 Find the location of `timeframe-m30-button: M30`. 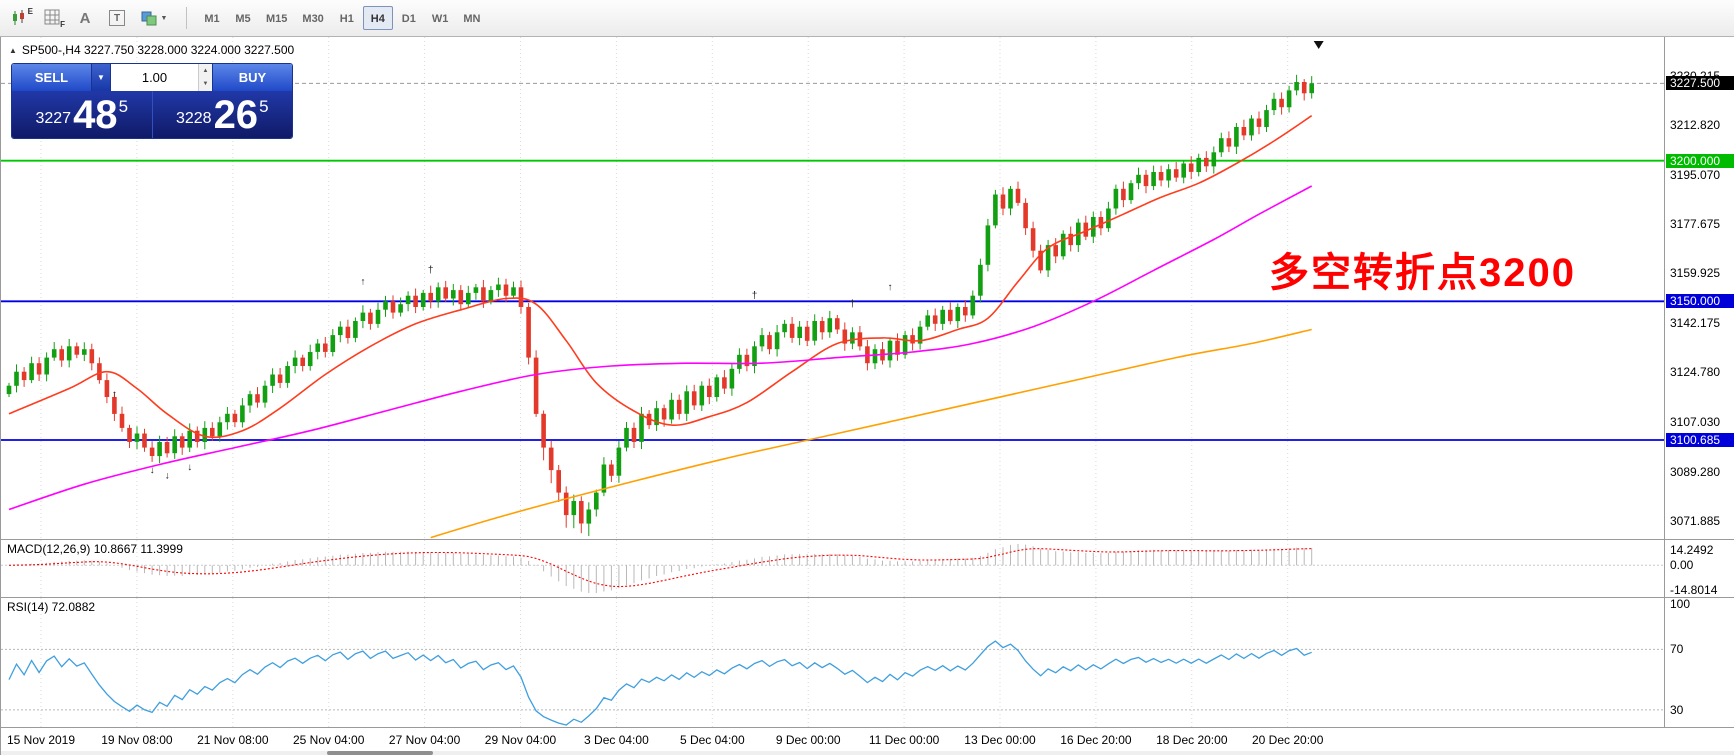

timeframe-m30-button: M30 is located at coordinates (313, 19).